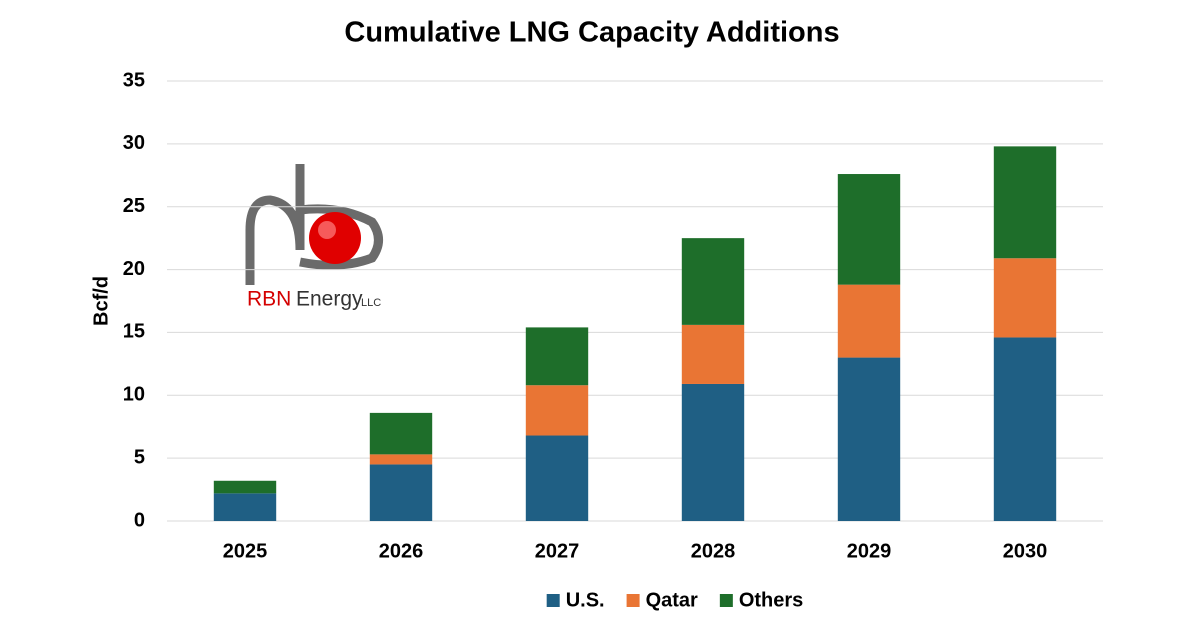 This screenshot has width=1200, height=630. Describe the element at coordinates (771, 600) in the screenshot. I see `legend-label: Others` at that location.